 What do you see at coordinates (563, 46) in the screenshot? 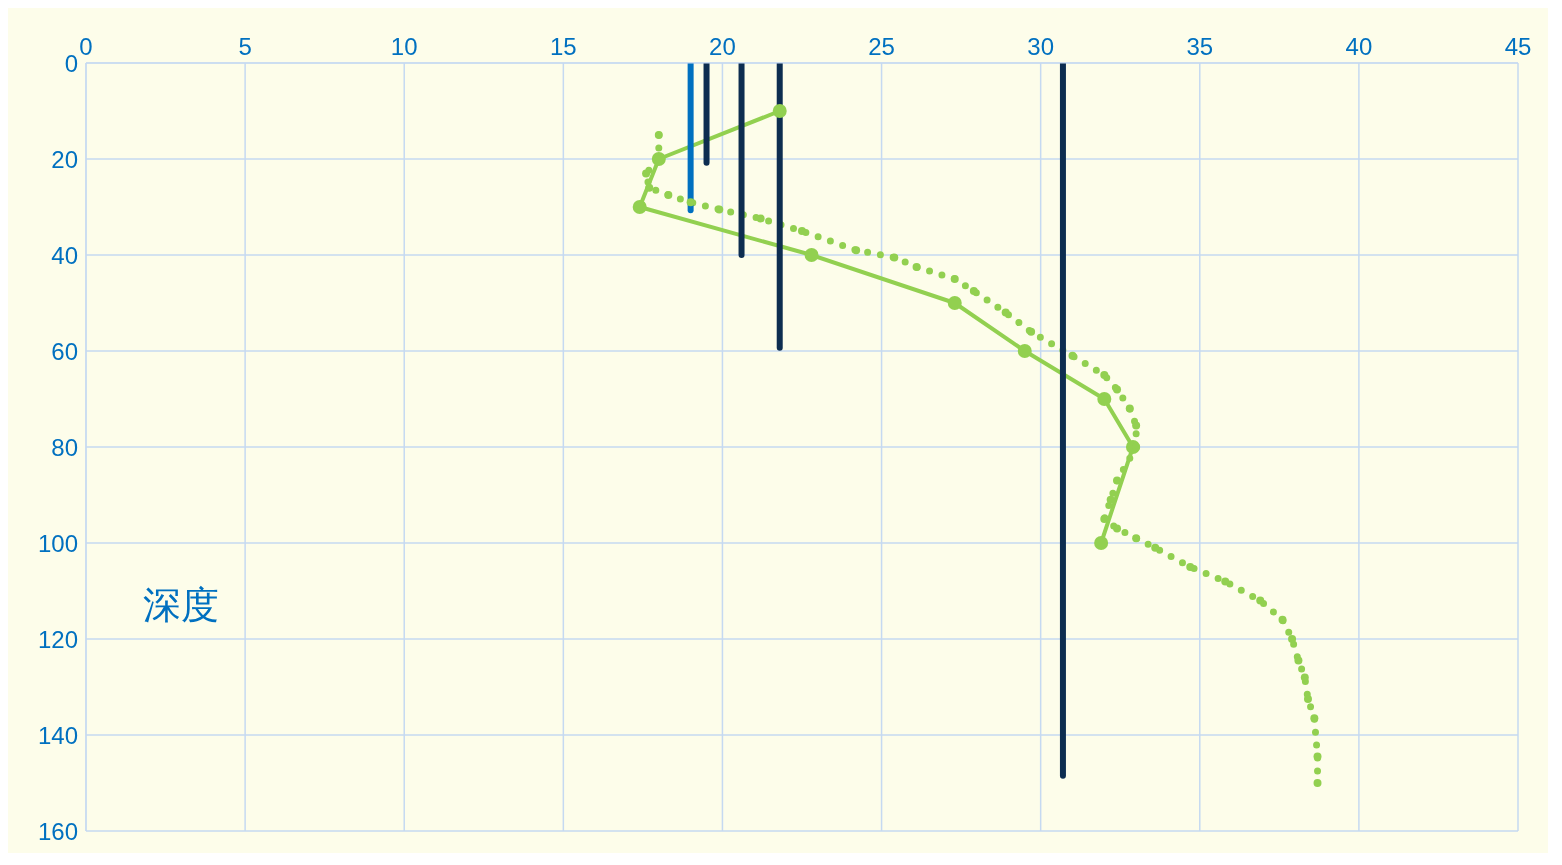
I see `x-tick-label: 15` at bounding box center [563, 46].